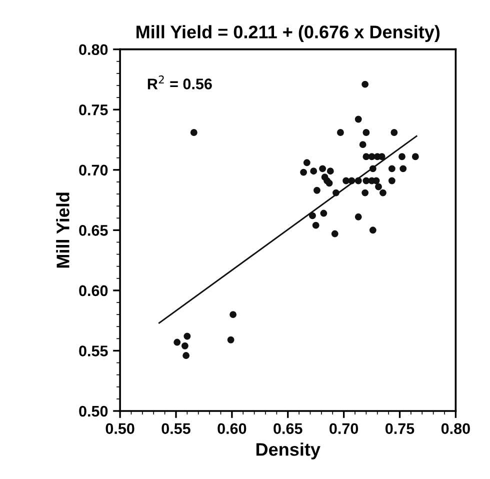 The image size is (490, 479). I want to click on annotation: R$^{2}$ = 0.56, so click(180, 82).